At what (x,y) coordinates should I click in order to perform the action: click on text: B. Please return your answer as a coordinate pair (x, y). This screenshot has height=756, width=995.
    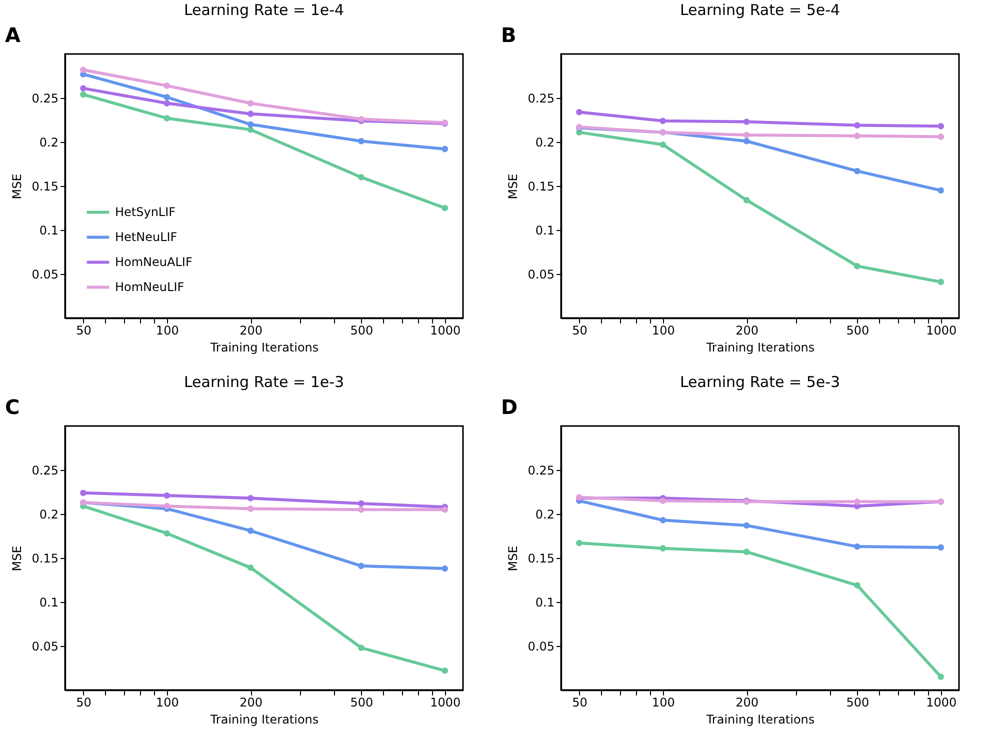
    Looking at the image, I should click on (508, 35).